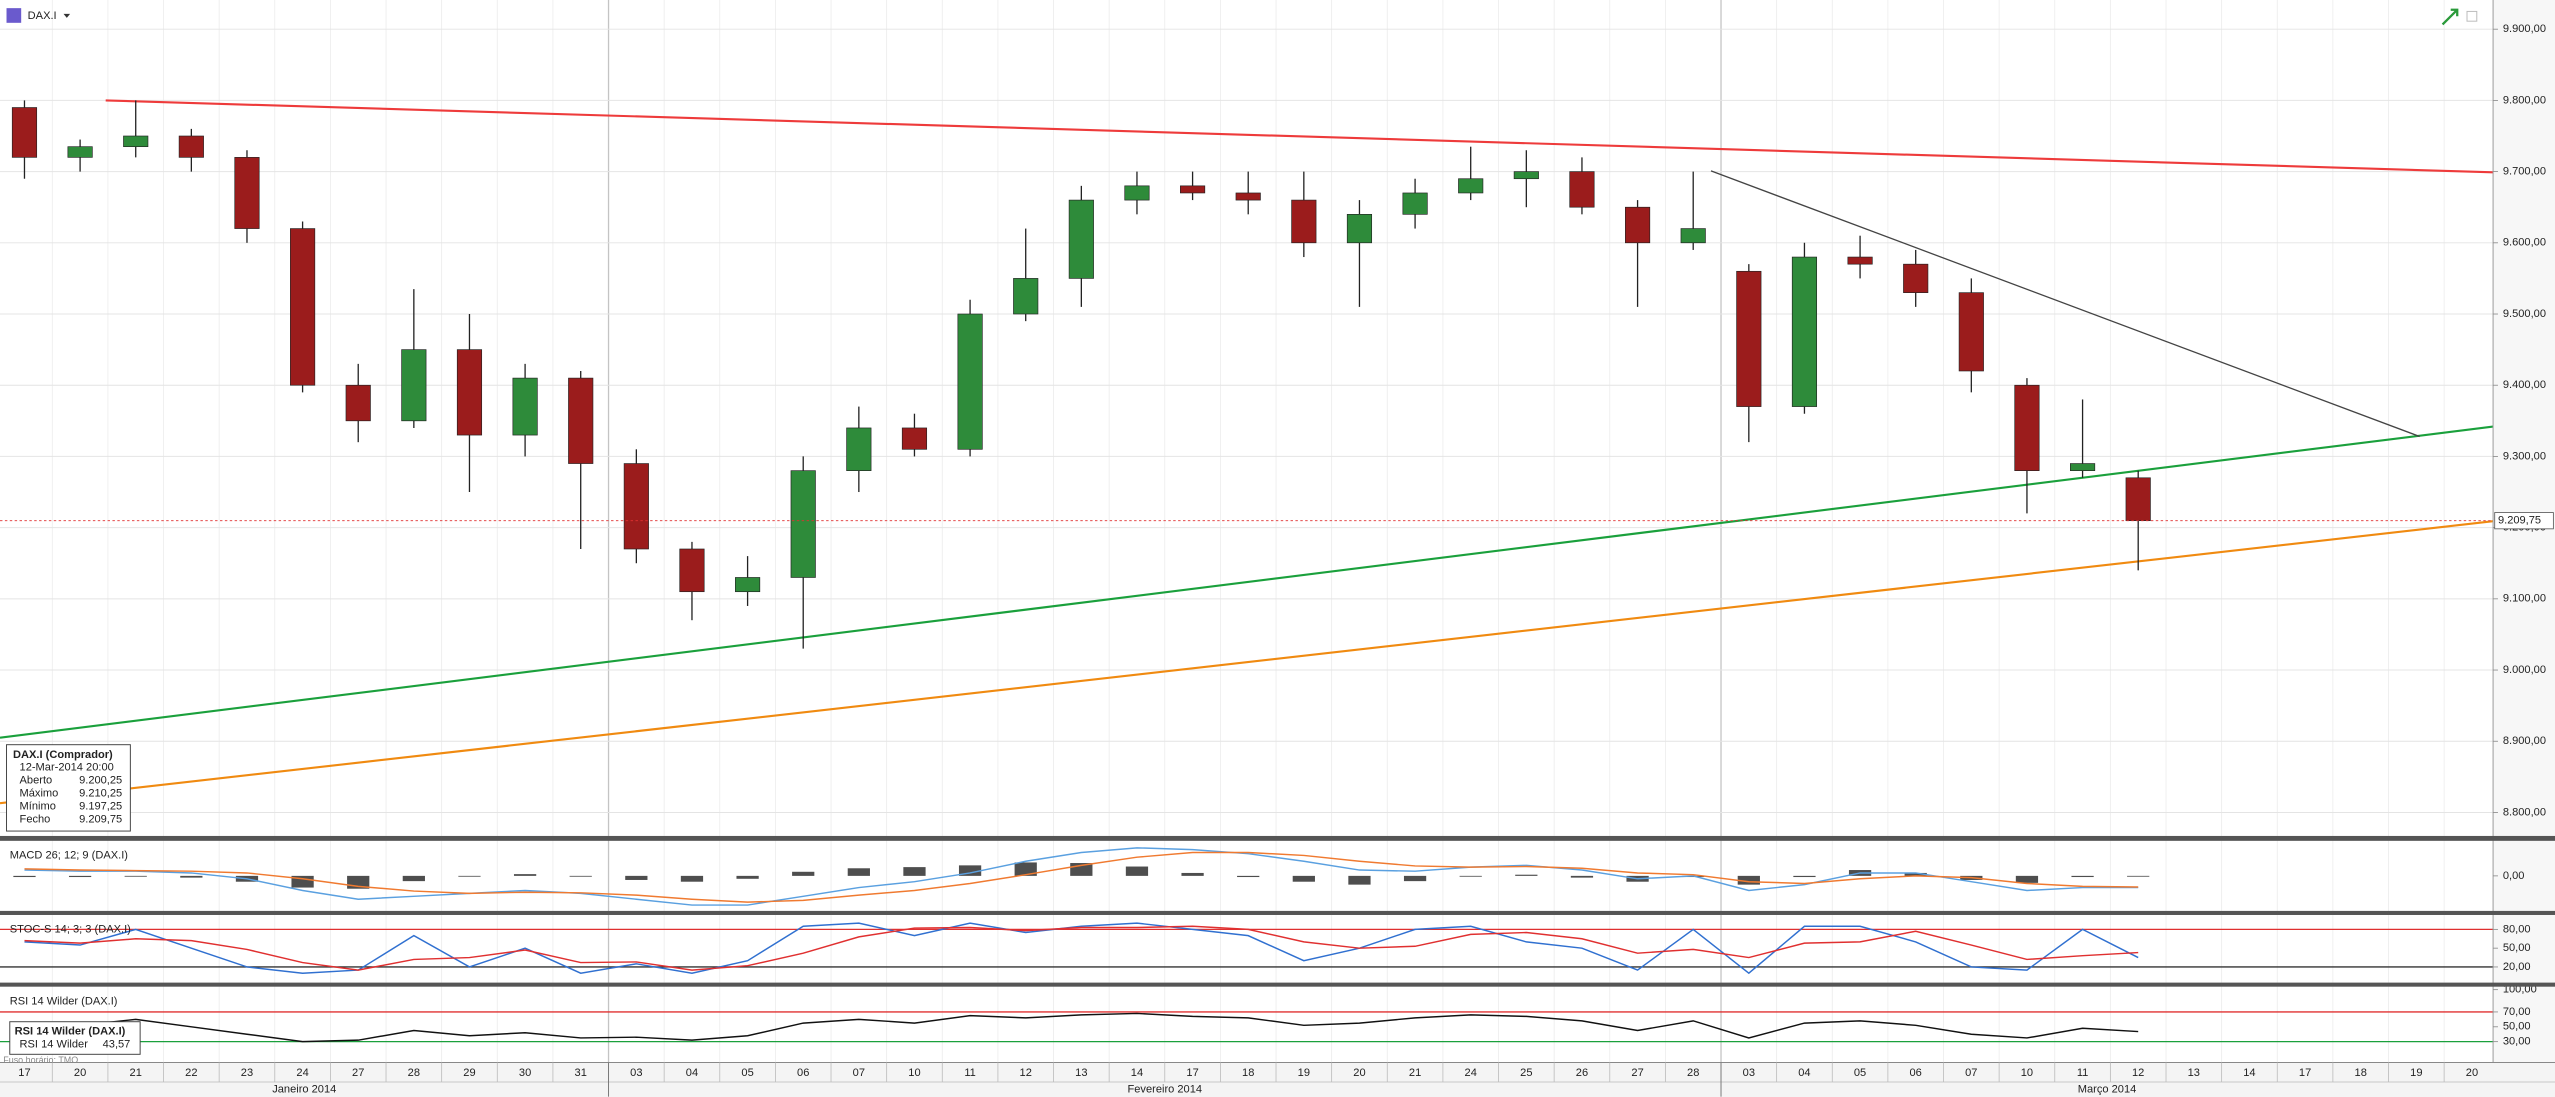 The width and height of the screenshot is (2555, 1097). What do you see at coordinates (69, 855) in the screenshot?
I see `indicator-title: MACD 26; 12; 9 (DAX.I)` at bounding box center [69, 855].